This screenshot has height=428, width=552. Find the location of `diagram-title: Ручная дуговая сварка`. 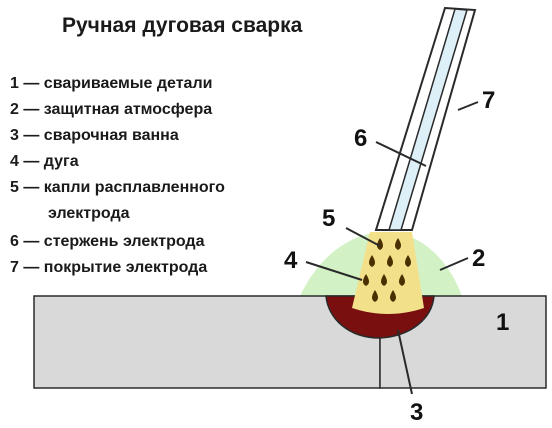

diagram-title: Ручная дуговая сварка is located at coordinates (182, 25).